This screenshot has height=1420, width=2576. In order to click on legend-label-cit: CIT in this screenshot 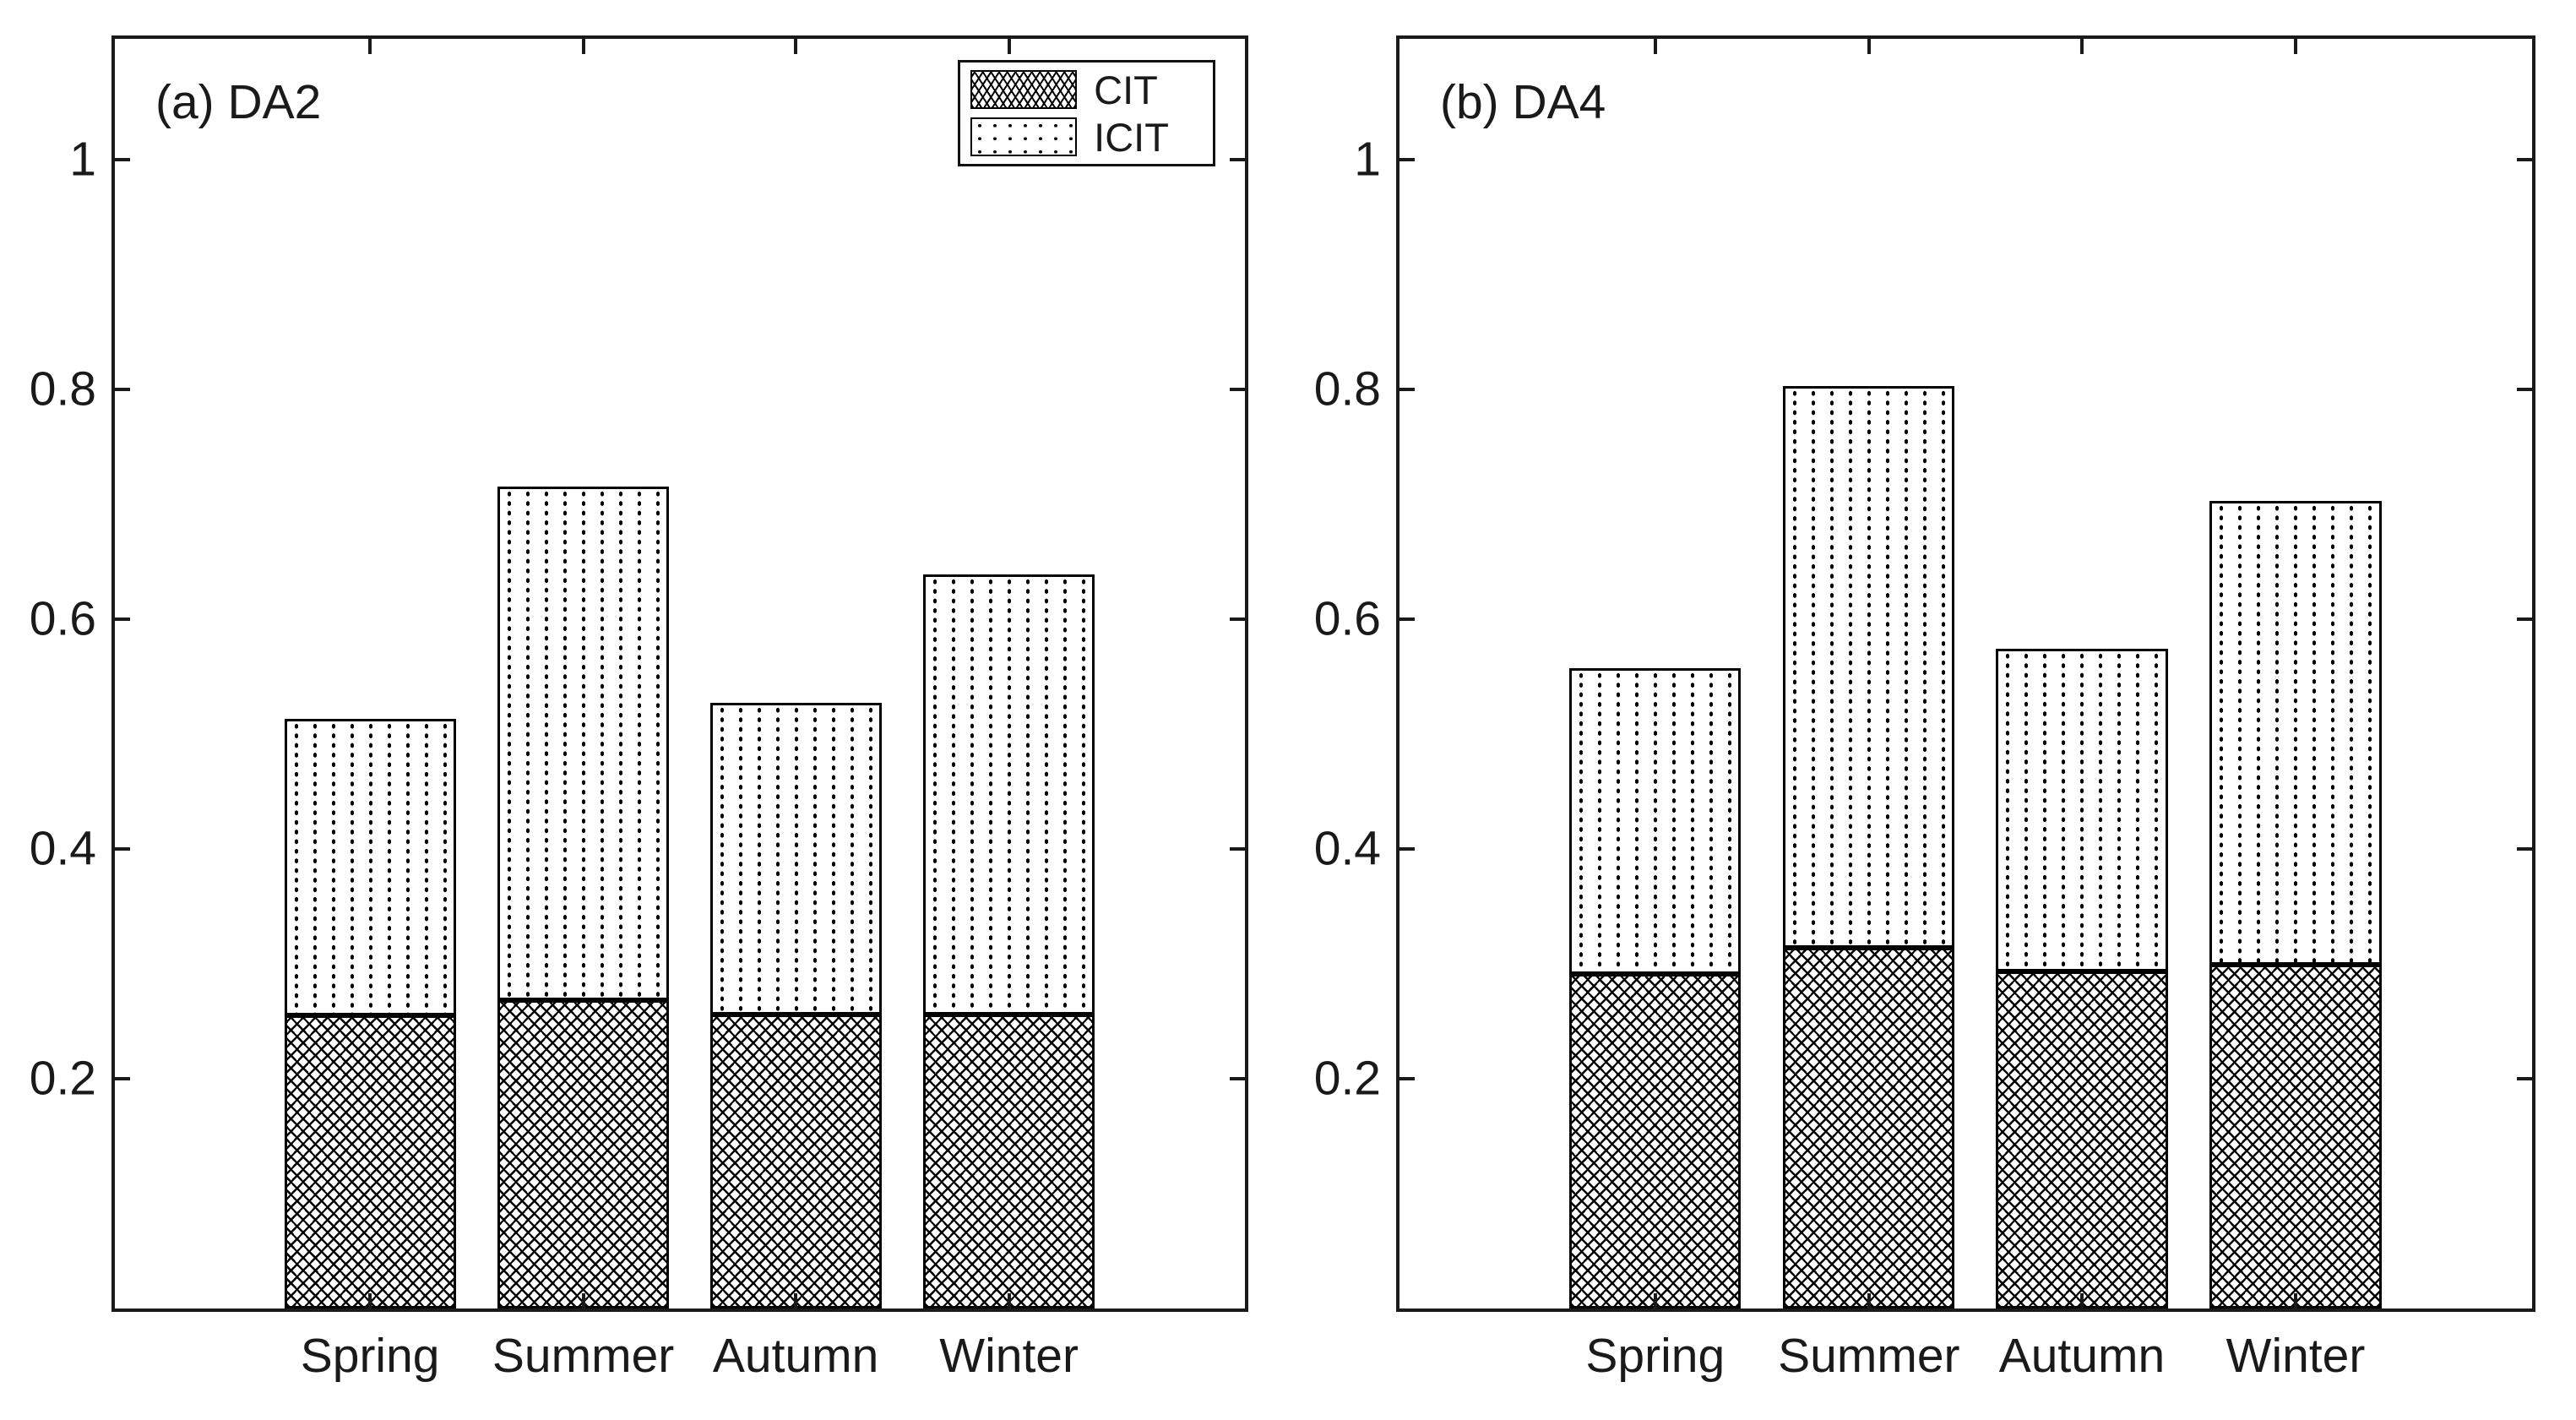, I will do `click(1126, 89)`.